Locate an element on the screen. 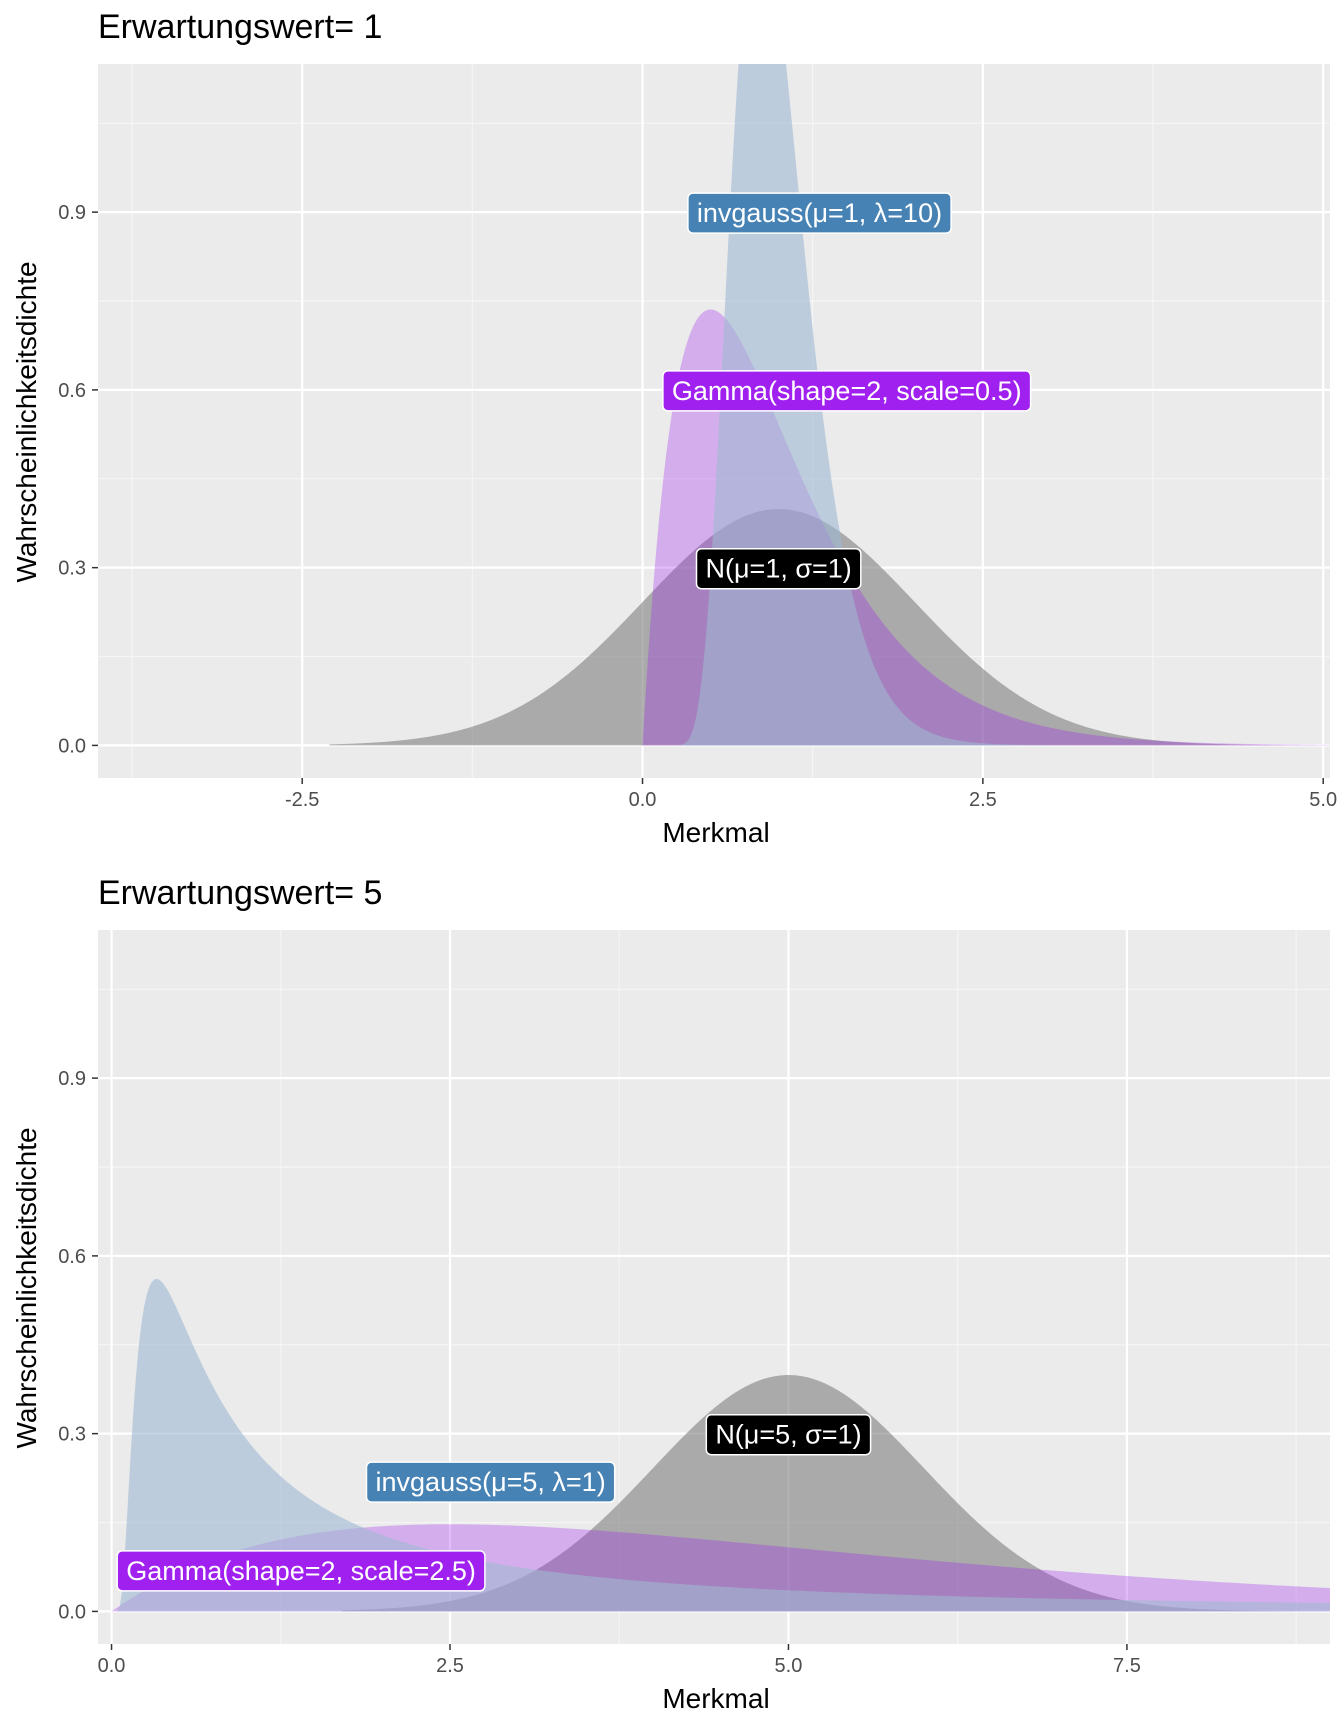 This screenshot has height=1728, width=1344. gamma-label: Gamma(shape=2, scale=2.5) is located at coordinates (301, 1571).